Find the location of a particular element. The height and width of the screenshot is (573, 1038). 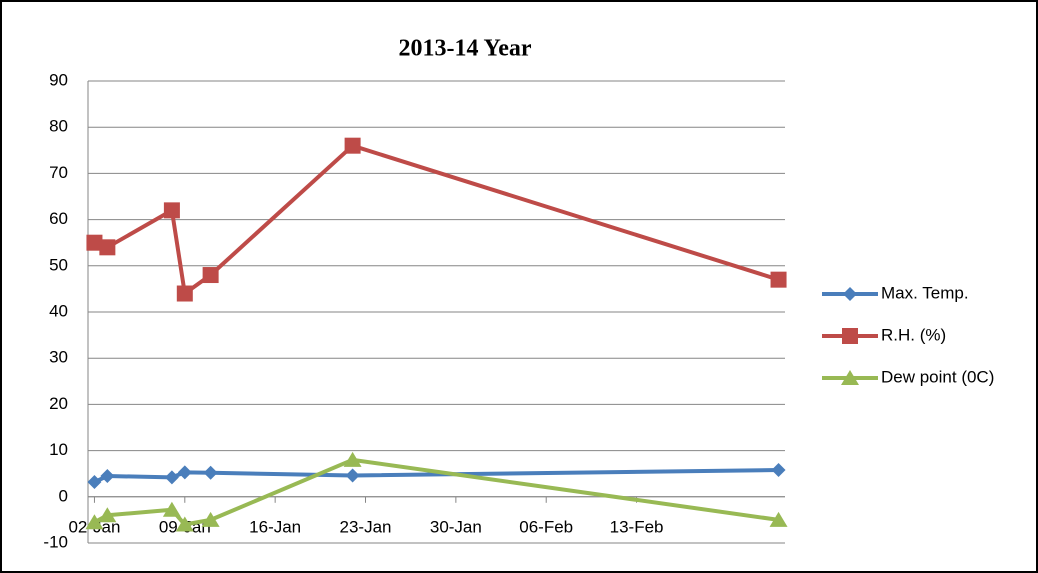

x-tick-label: 16-Jan is located at coordinates (275, 526).